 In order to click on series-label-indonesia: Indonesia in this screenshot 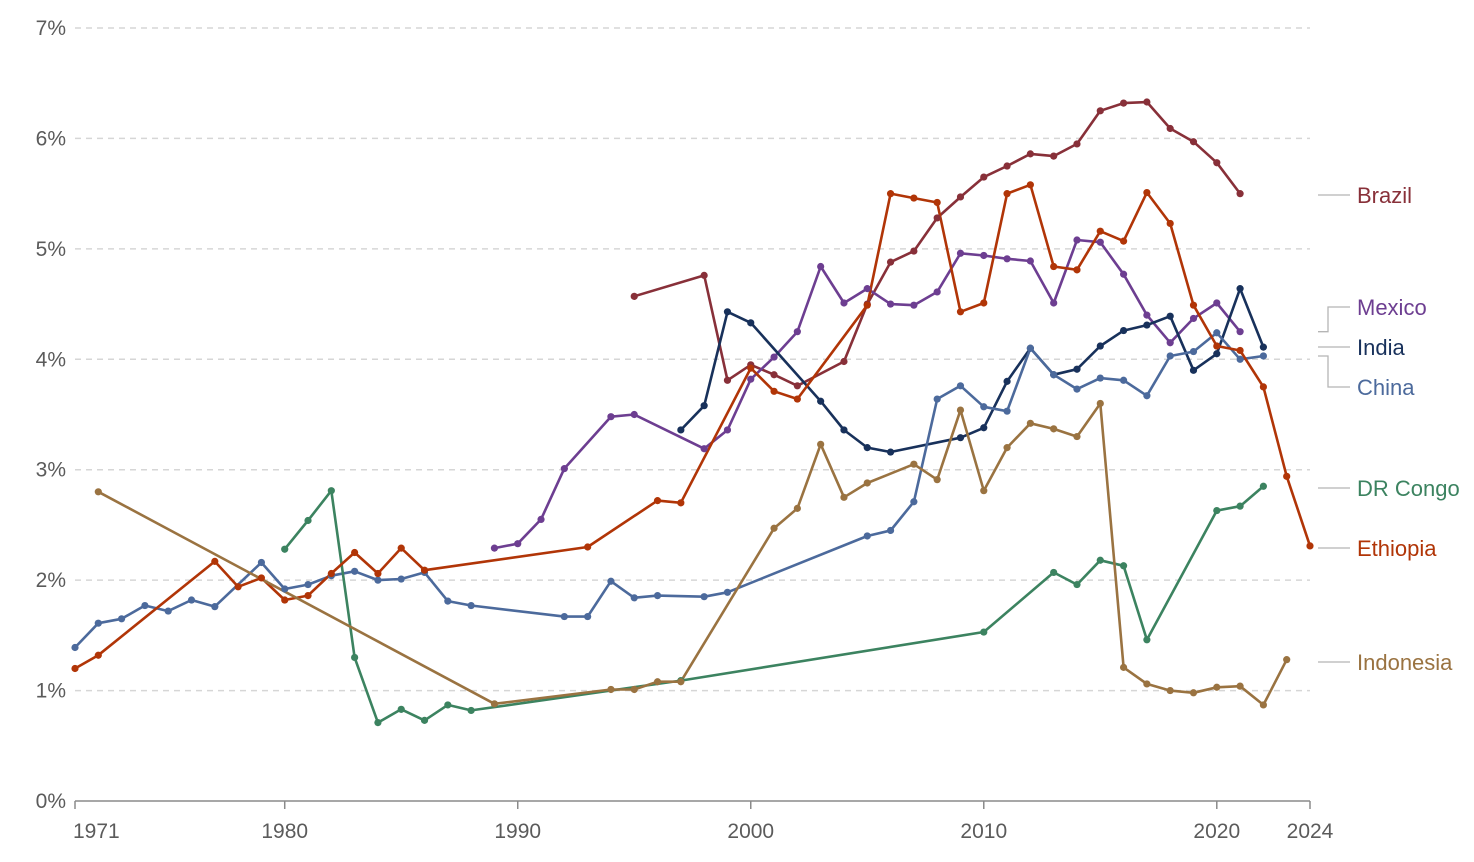, I will do `click(1405, 662)`.